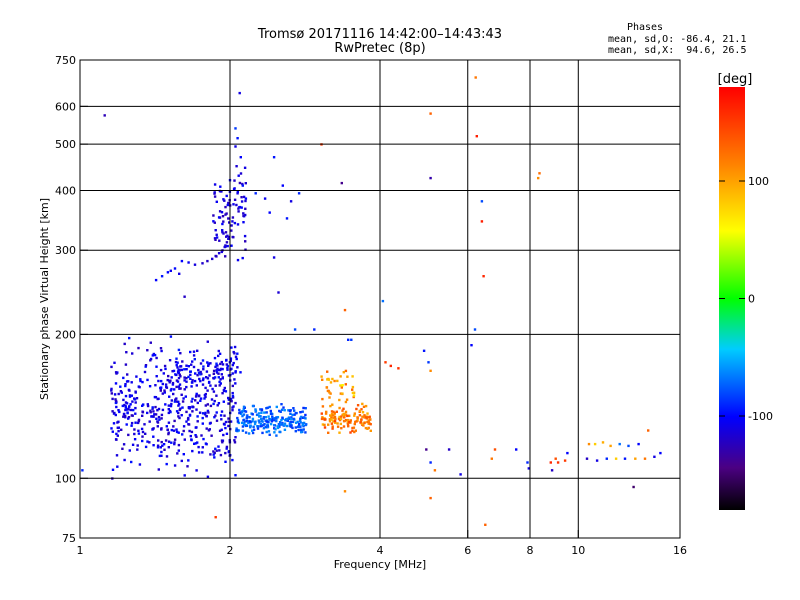  Describe the element at coordinates (65, 106) in the screenshot. I see `y-tick-label: 600` at that location.